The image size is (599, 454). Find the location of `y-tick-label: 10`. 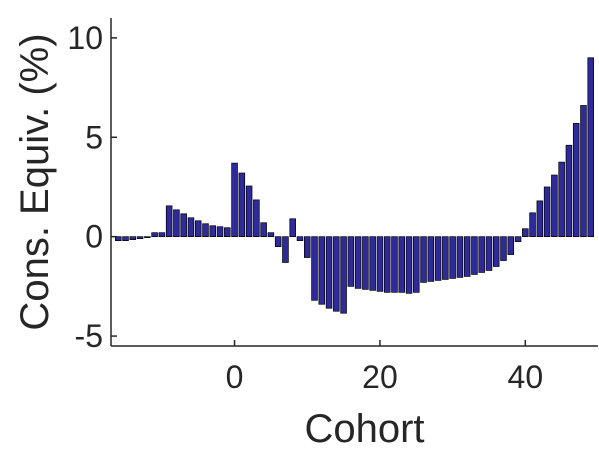

y-tick-label: 10 is located at coordinates (85, 38).